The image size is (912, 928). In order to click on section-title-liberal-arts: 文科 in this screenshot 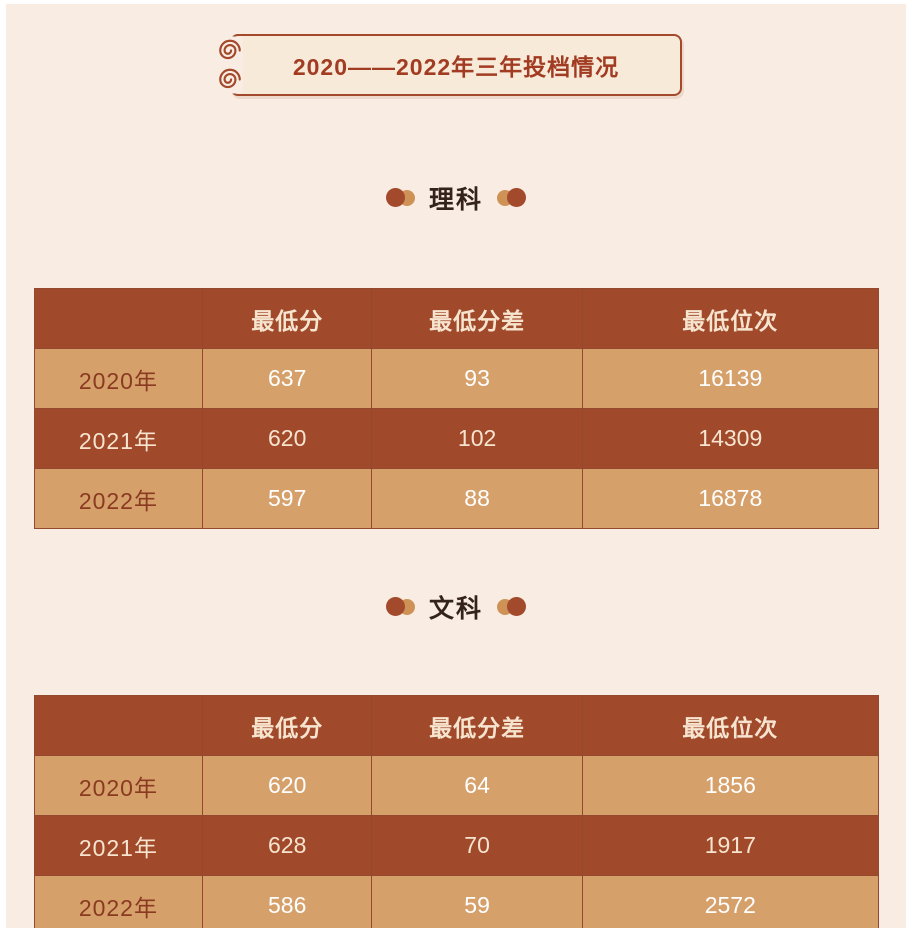, I will do `click(455, 609)`.